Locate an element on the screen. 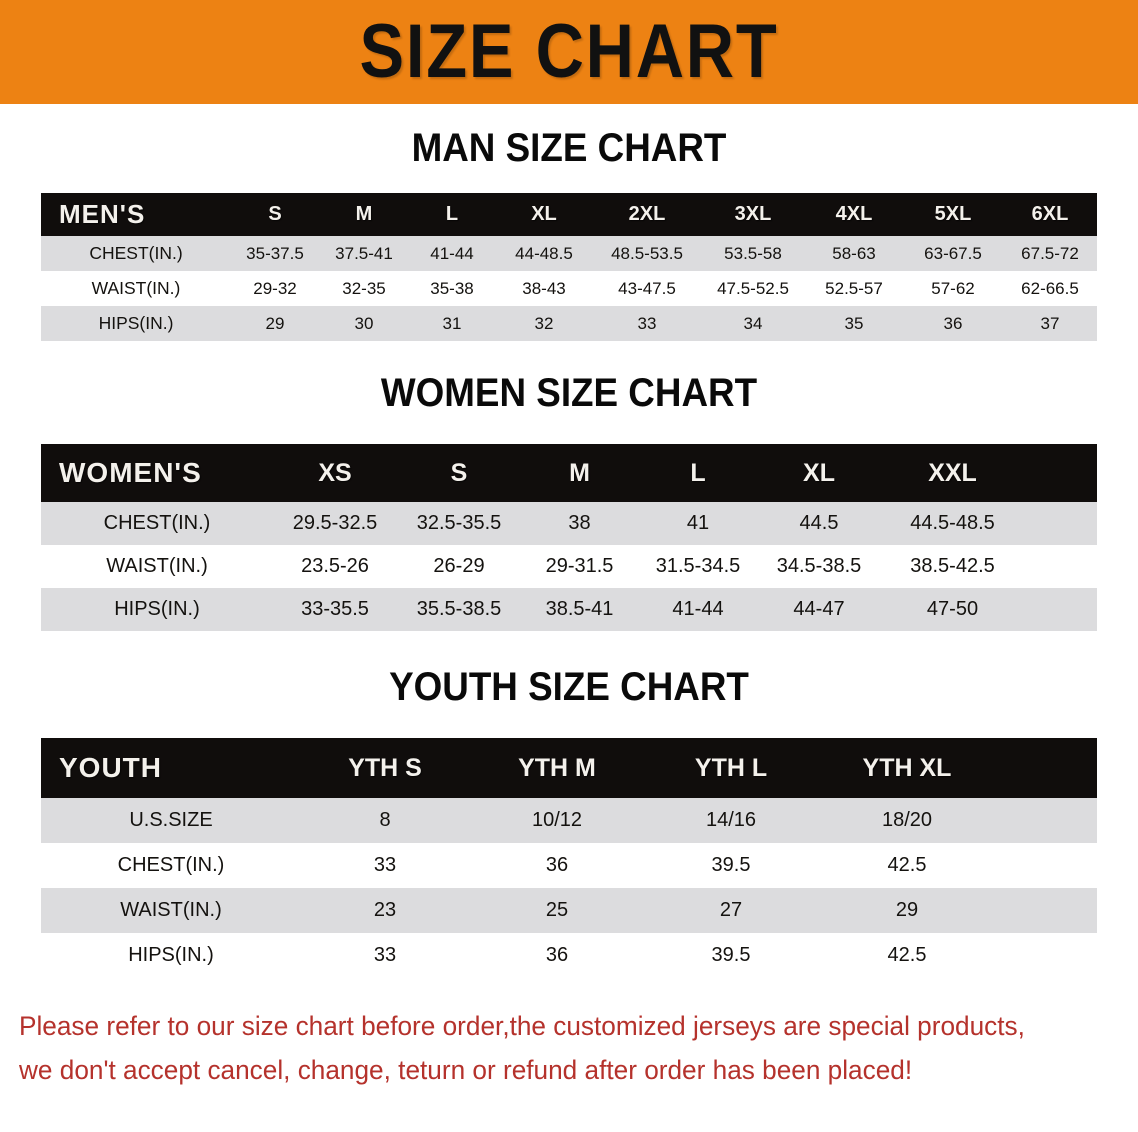  page-banner: SIZE CHART is located at coordinates (569, 52).